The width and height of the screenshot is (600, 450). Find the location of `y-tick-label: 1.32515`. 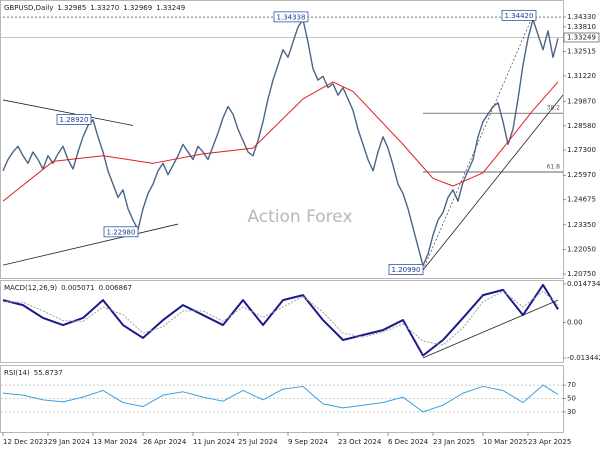

y-tick-label: 1.32515 is located at coordinates (581, 51).